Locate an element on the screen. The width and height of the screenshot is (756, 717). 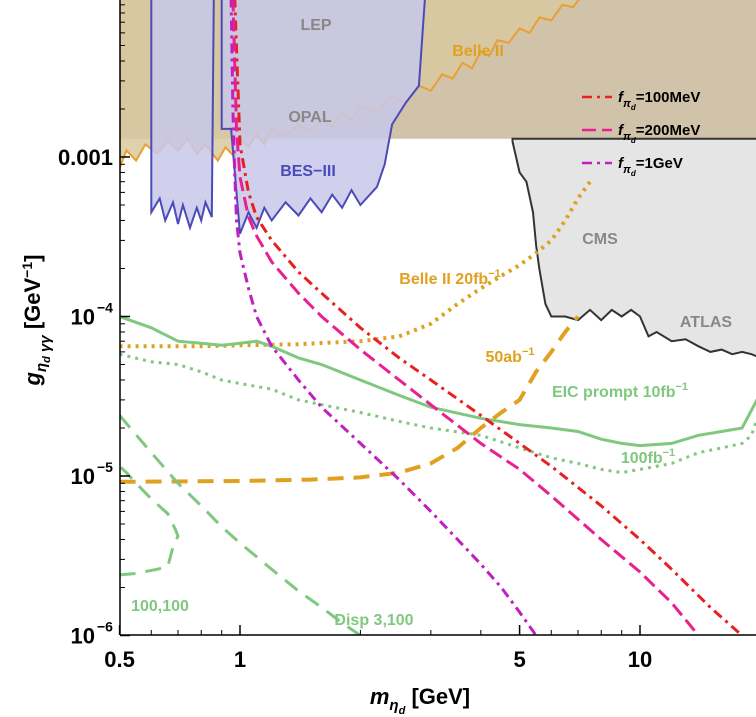
y-axis-title: gηd γγ [GeV−1] is located at coordinates (36, 321).